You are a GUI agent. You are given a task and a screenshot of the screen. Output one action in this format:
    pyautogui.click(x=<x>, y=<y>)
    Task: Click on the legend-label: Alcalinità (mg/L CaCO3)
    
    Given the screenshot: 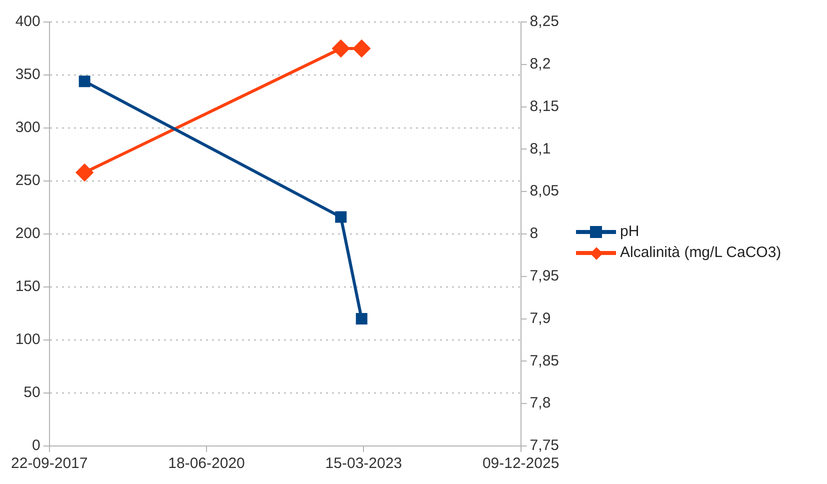 What is the action you would take?
    pyautogui.click(x=701, y=252)
    